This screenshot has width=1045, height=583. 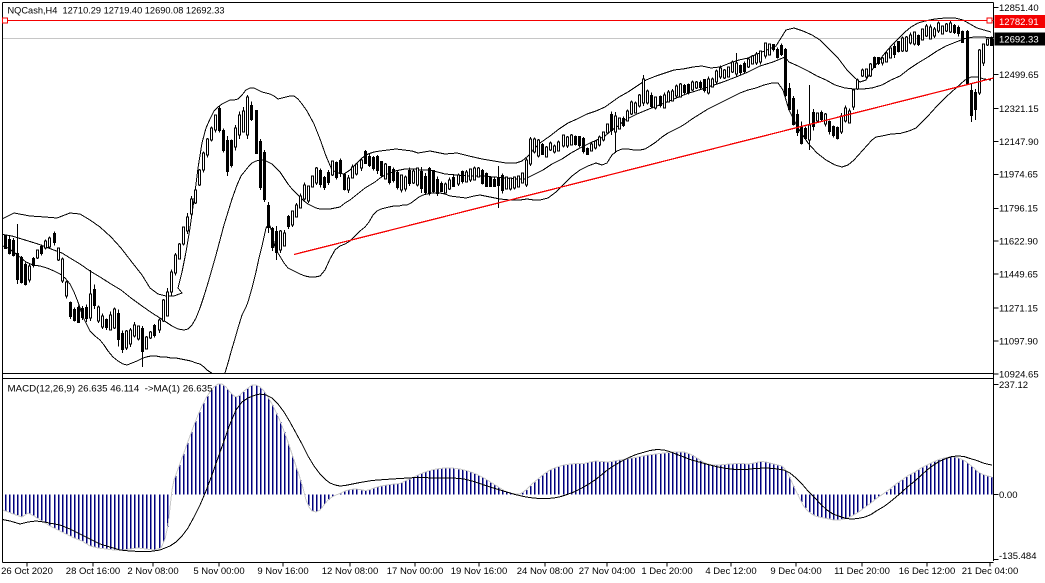 What do you see at coordinates (1019, 109) in the screenshot?
I see `svg-text: 12321.15` at bounding box center [1019, 109].